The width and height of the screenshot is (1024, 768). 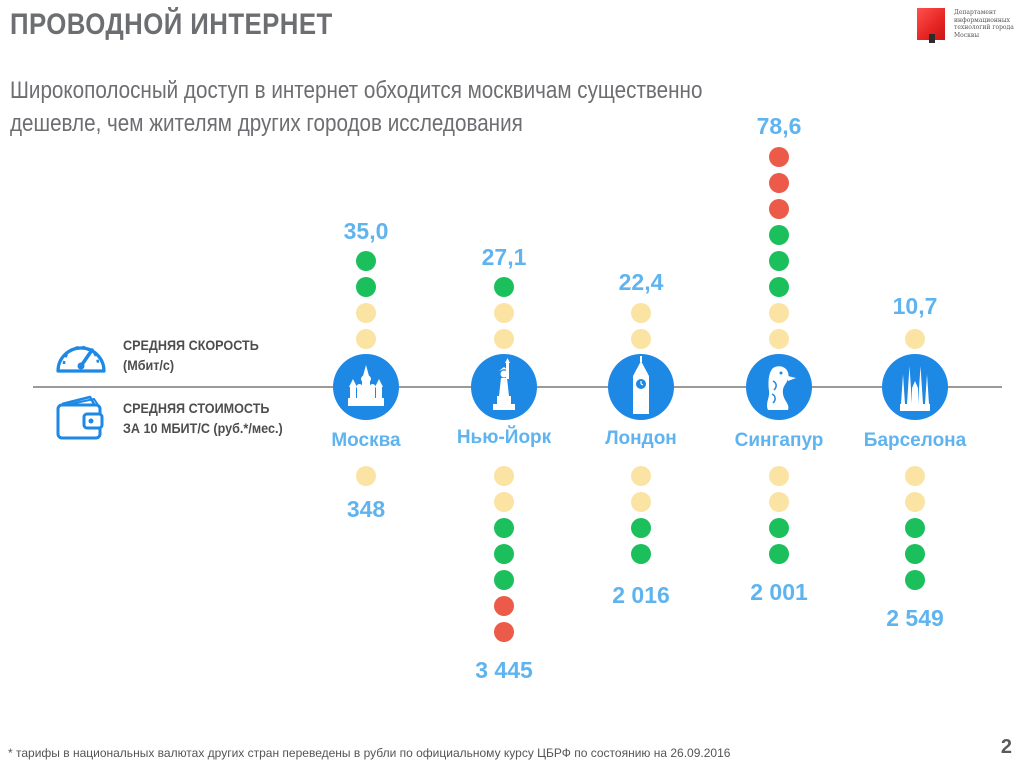 I want to click on page-number: 2, so click(x=1006, y=747).